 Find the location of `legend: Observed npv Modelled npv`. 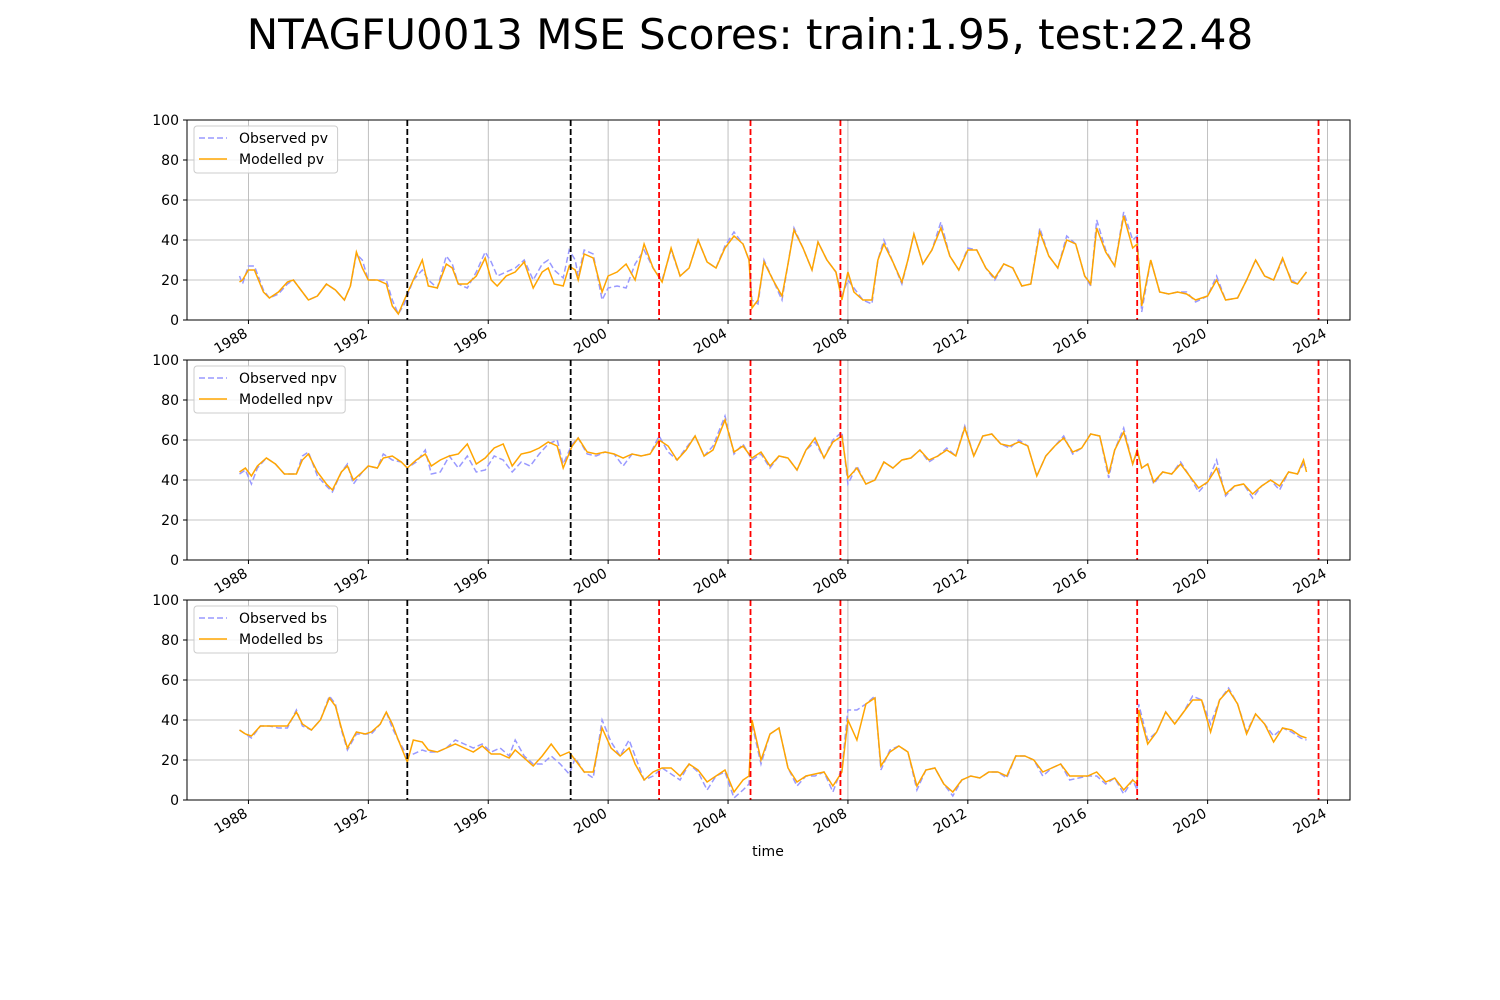

legend: Observed npv Modelled npv is located at coordinates (269, 389).